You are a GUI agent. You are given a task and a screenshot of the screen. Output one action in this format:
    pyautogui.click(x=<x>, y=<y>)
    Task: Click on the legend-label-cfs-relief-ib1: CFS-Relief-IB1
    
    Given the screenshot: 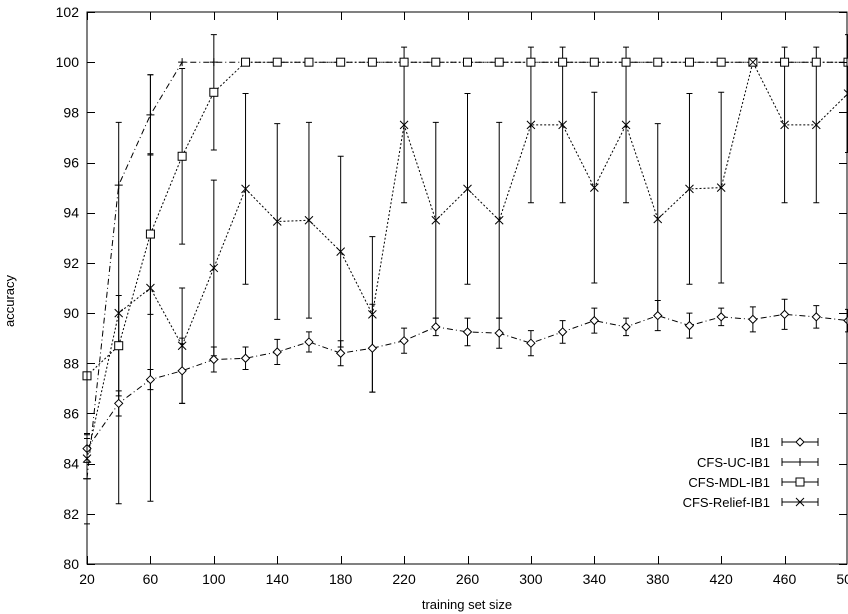 What is the action you would take?
    pyautogui.click(x=726, y=502)
    